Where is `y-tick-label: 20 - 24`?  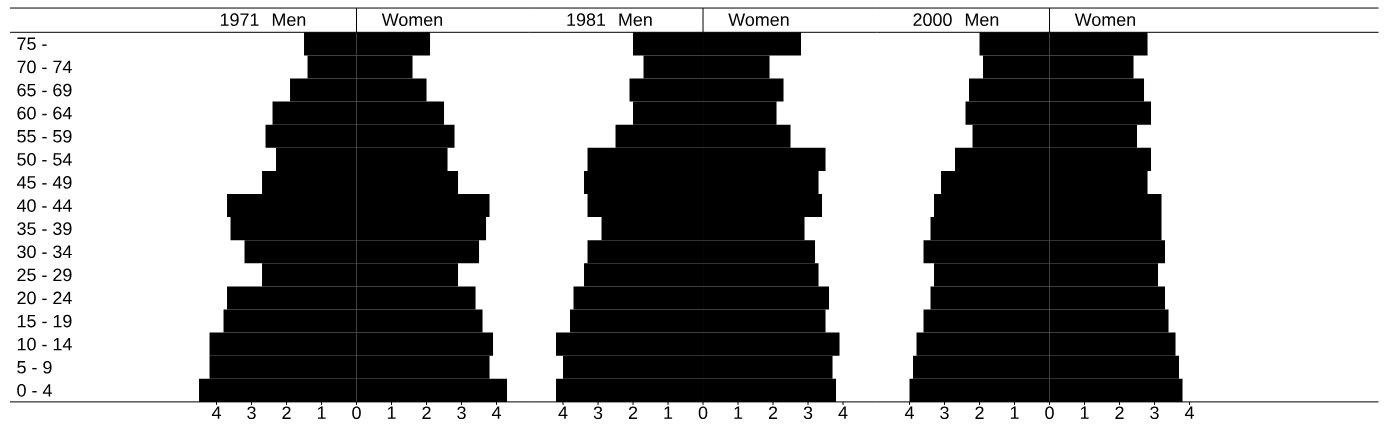
y-tick-label: 20 - 24 is located at coordinates (44, 298).